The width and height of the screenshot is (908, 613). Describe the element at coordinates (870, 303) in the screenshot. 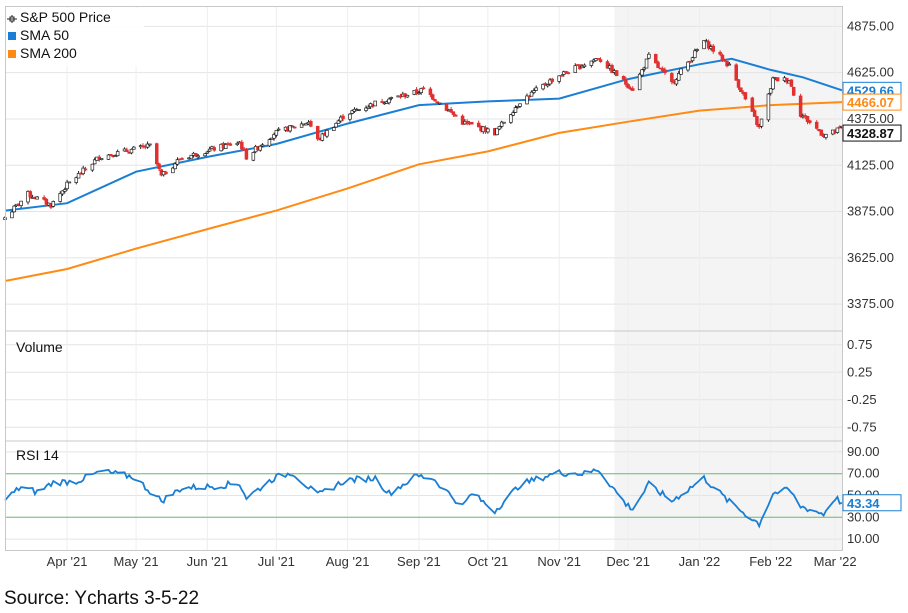

I see `price-tick-label: 3375.00` at that location.